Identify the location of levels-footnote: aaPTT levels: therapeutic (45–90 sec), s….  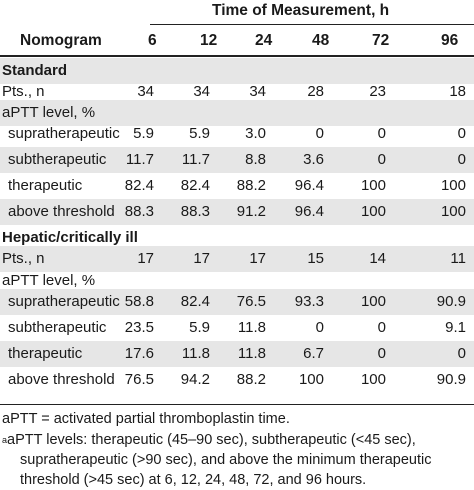
(237, 460).